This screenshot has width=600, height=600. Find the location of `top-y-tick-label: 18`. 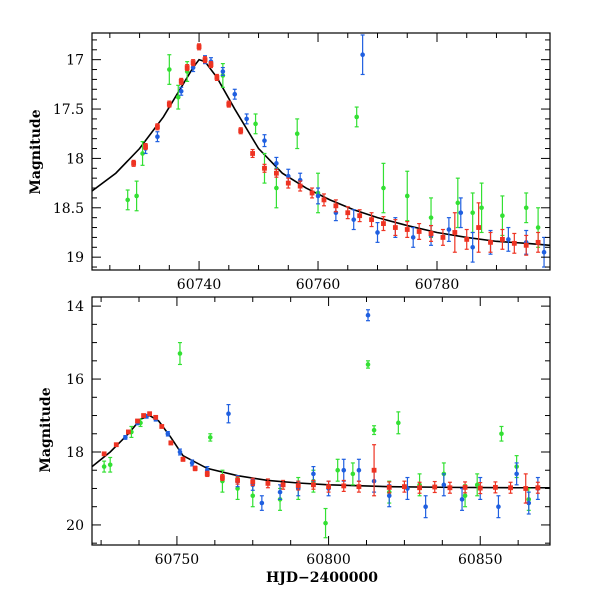

top-y-tick-label: 18 is located at coordinates (75, 159).